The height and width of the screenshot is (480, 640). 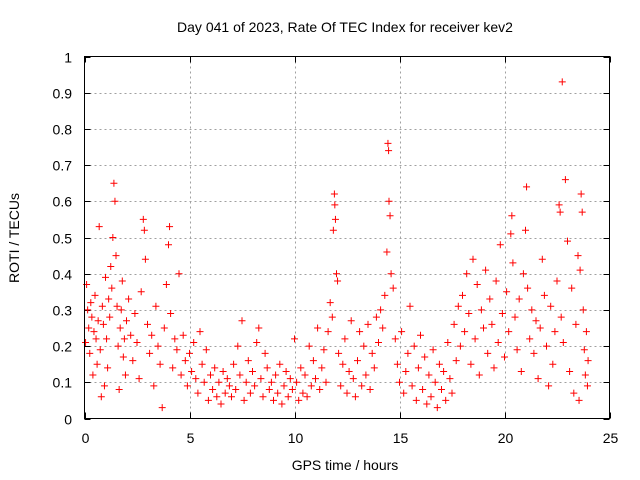 I want to click on y-tick-label: 0.8, so click(x=63, y=130).